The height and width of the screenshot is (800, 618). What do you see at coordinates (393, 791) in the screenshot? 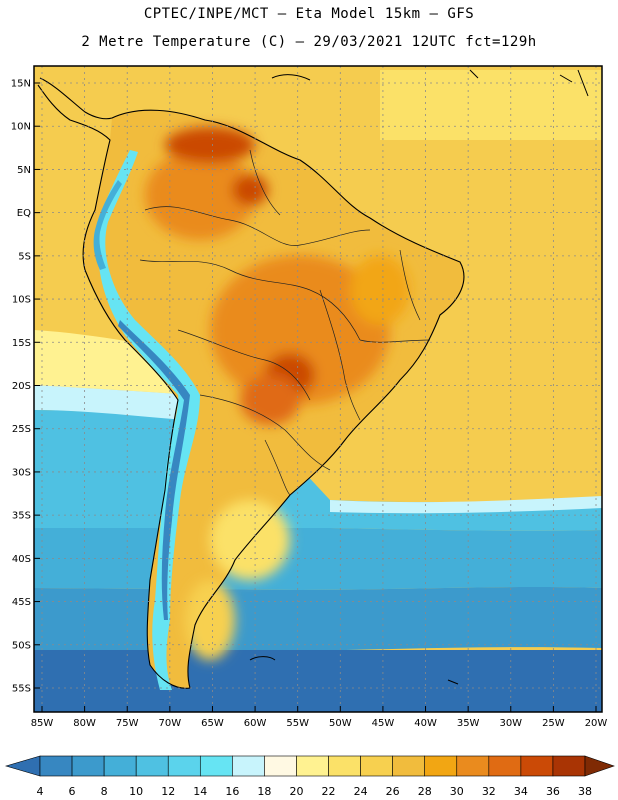
I see `colorbar-tick-label: 26` at bounding box center [393, 791].